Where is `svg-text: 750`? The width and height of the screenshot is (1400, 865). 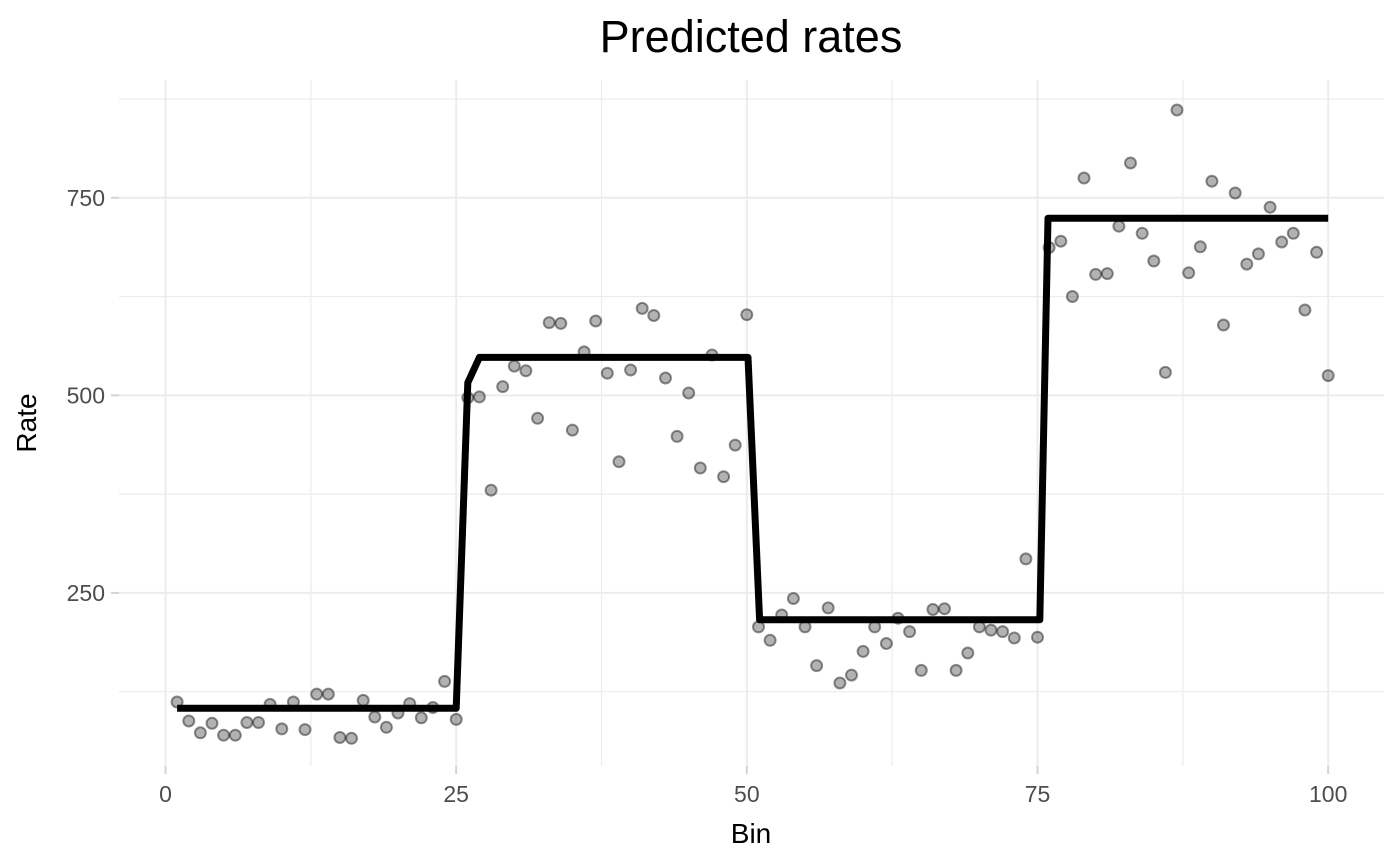
svg-text: 750 is located at coordinates (86, 198).